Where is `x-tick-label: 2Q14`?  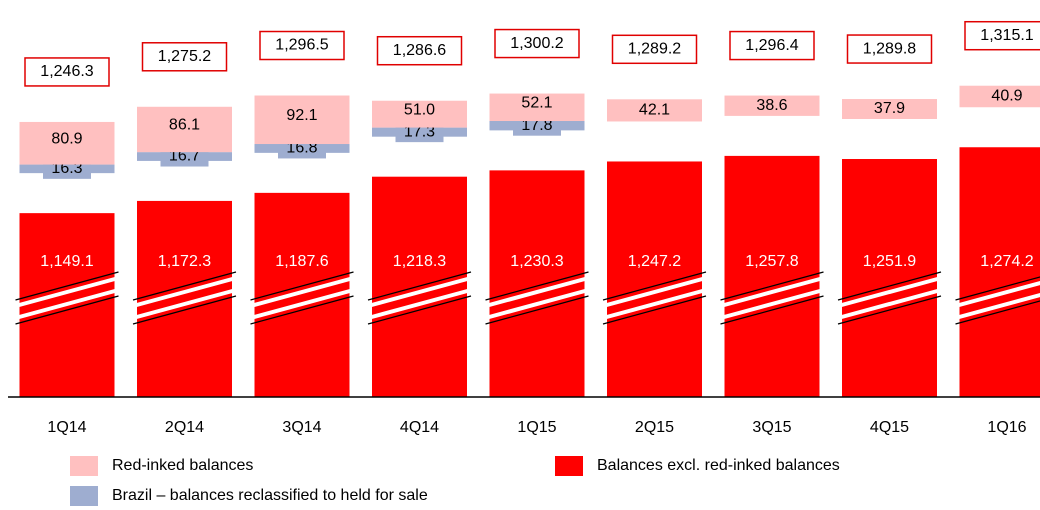
x-tick-label: 2Q14 is located at coordinates (184, 427).